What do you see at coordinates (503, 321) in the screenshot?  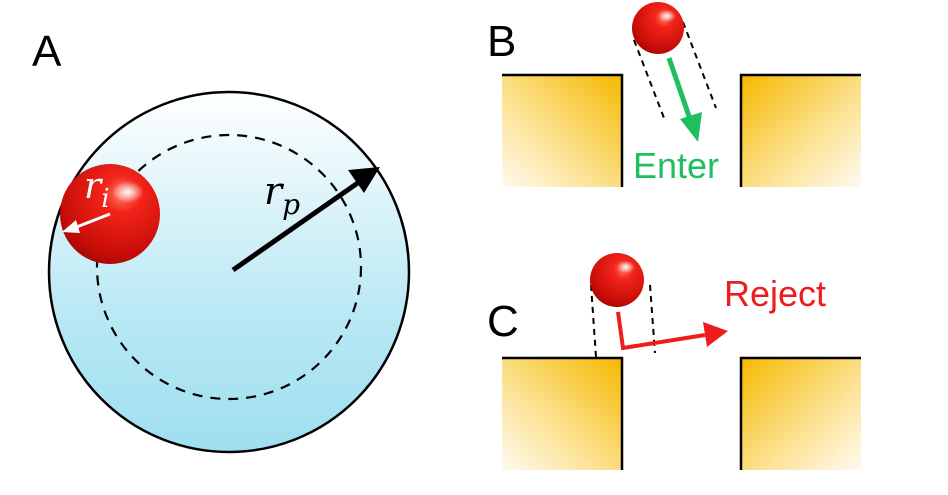 I see `panel-c-letter: C` at bounding box center [503, 321].